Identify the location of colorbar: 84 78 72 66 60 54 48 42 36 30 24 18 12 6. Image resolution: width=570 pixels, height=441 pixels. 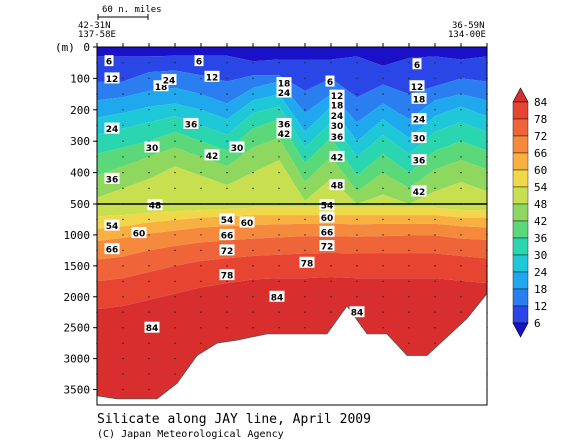
(530, 212).